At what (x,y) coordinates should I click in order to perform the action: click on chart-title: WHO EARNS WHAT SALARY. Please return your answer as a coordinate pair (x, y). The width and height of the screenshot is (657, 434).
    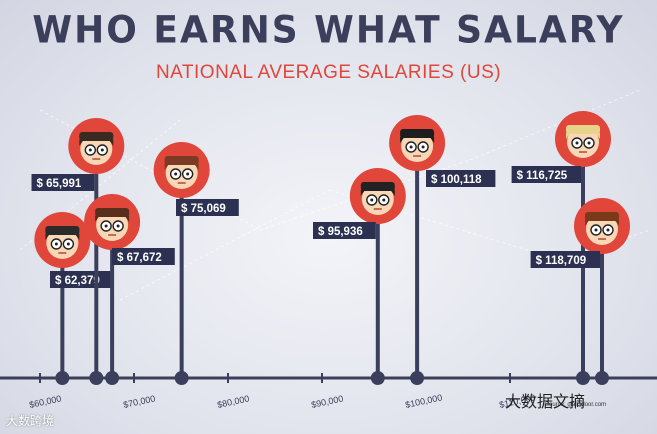
    Looking at the image, I should click on (328, 30).